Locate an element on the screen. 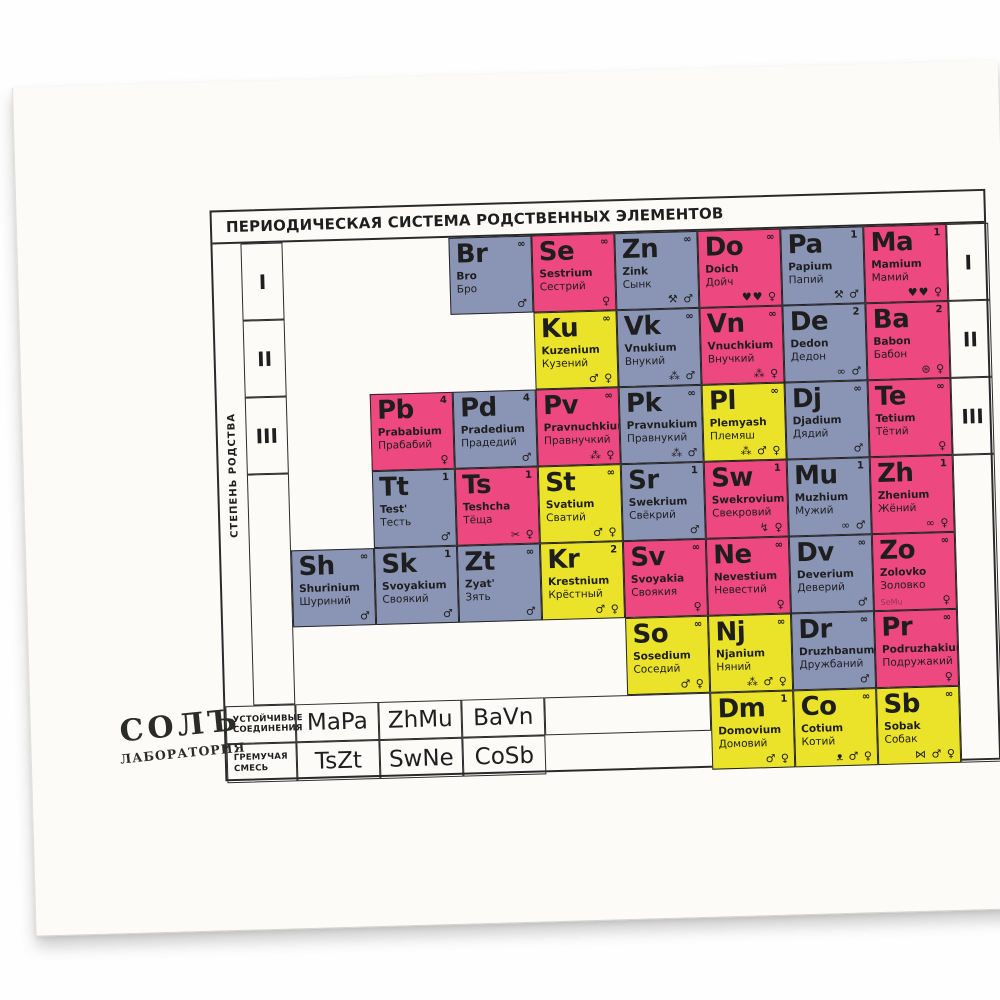 The width and height of the screenshot is (1000, 1000). element-cyrillic-name: Свекровий is located at coordinates (741, 512).